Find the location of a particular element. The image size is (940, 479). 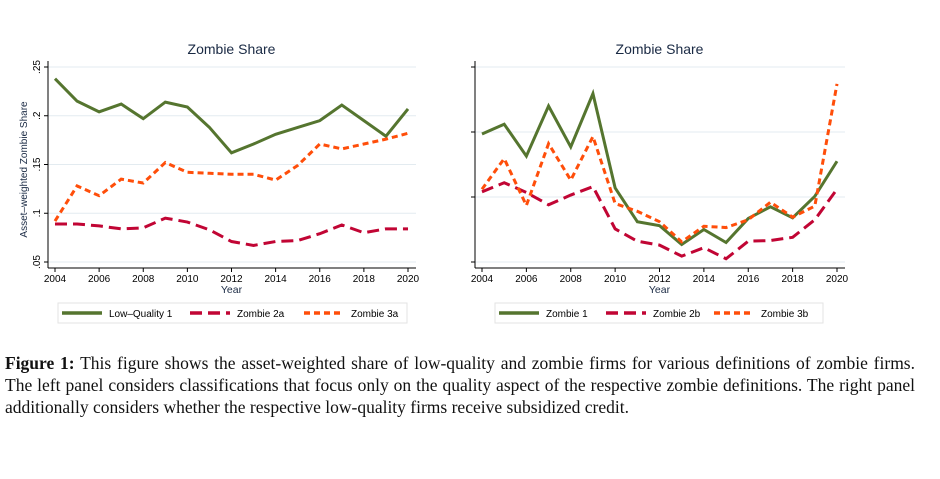

y-tick-label: .25 is located at coordinates (37, 67).